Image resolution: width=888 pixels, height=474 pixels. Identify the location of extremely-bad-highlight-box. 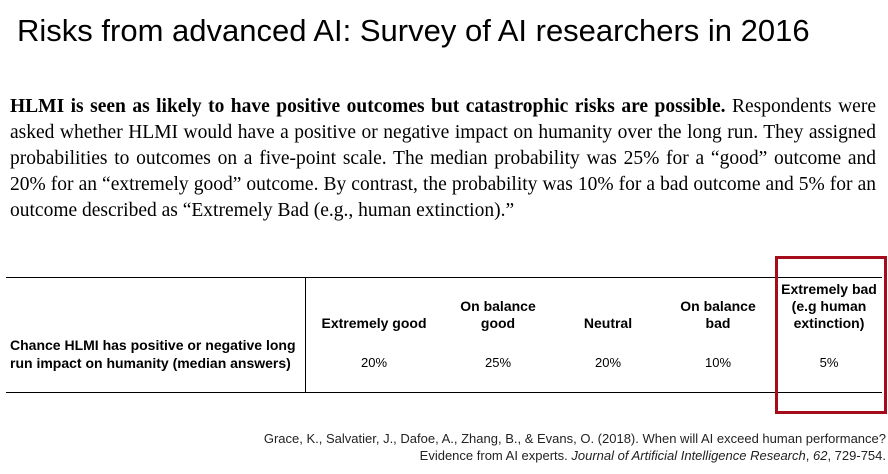
(831, 335).